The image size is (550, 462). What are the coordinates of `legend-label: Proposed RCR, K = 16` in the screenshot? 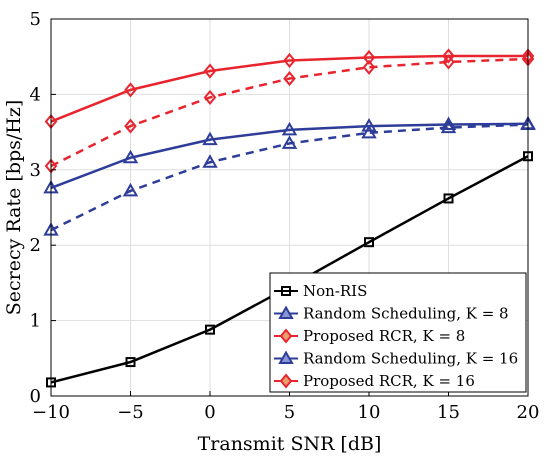 It's located at (389, 381).